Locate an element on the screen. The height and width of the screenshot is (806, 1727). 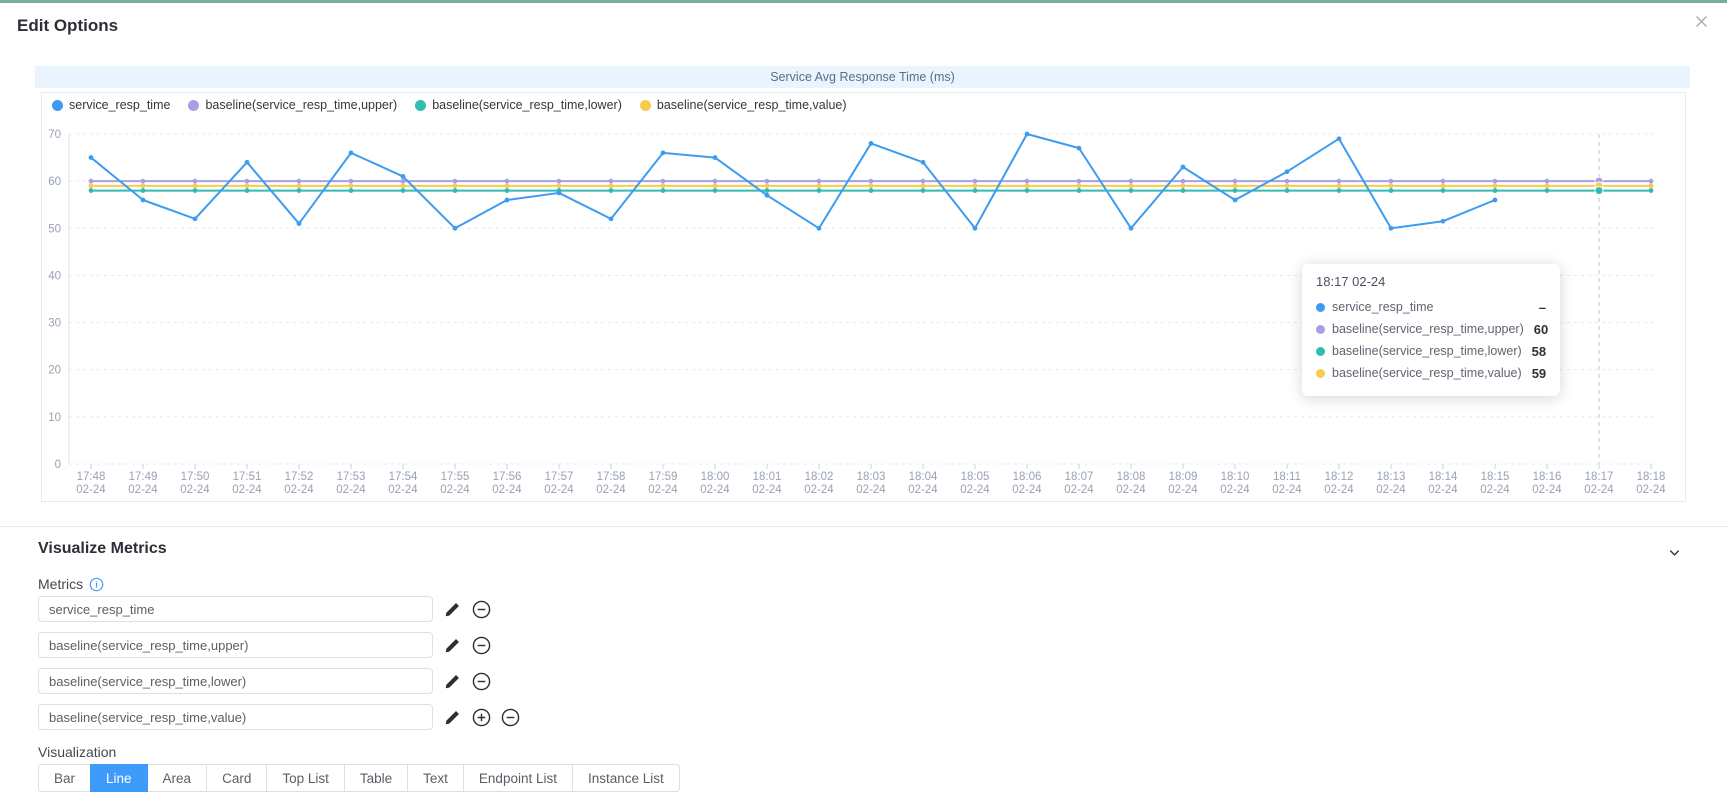
svg-text: 18:09 is located at coordinates (1183, 477).